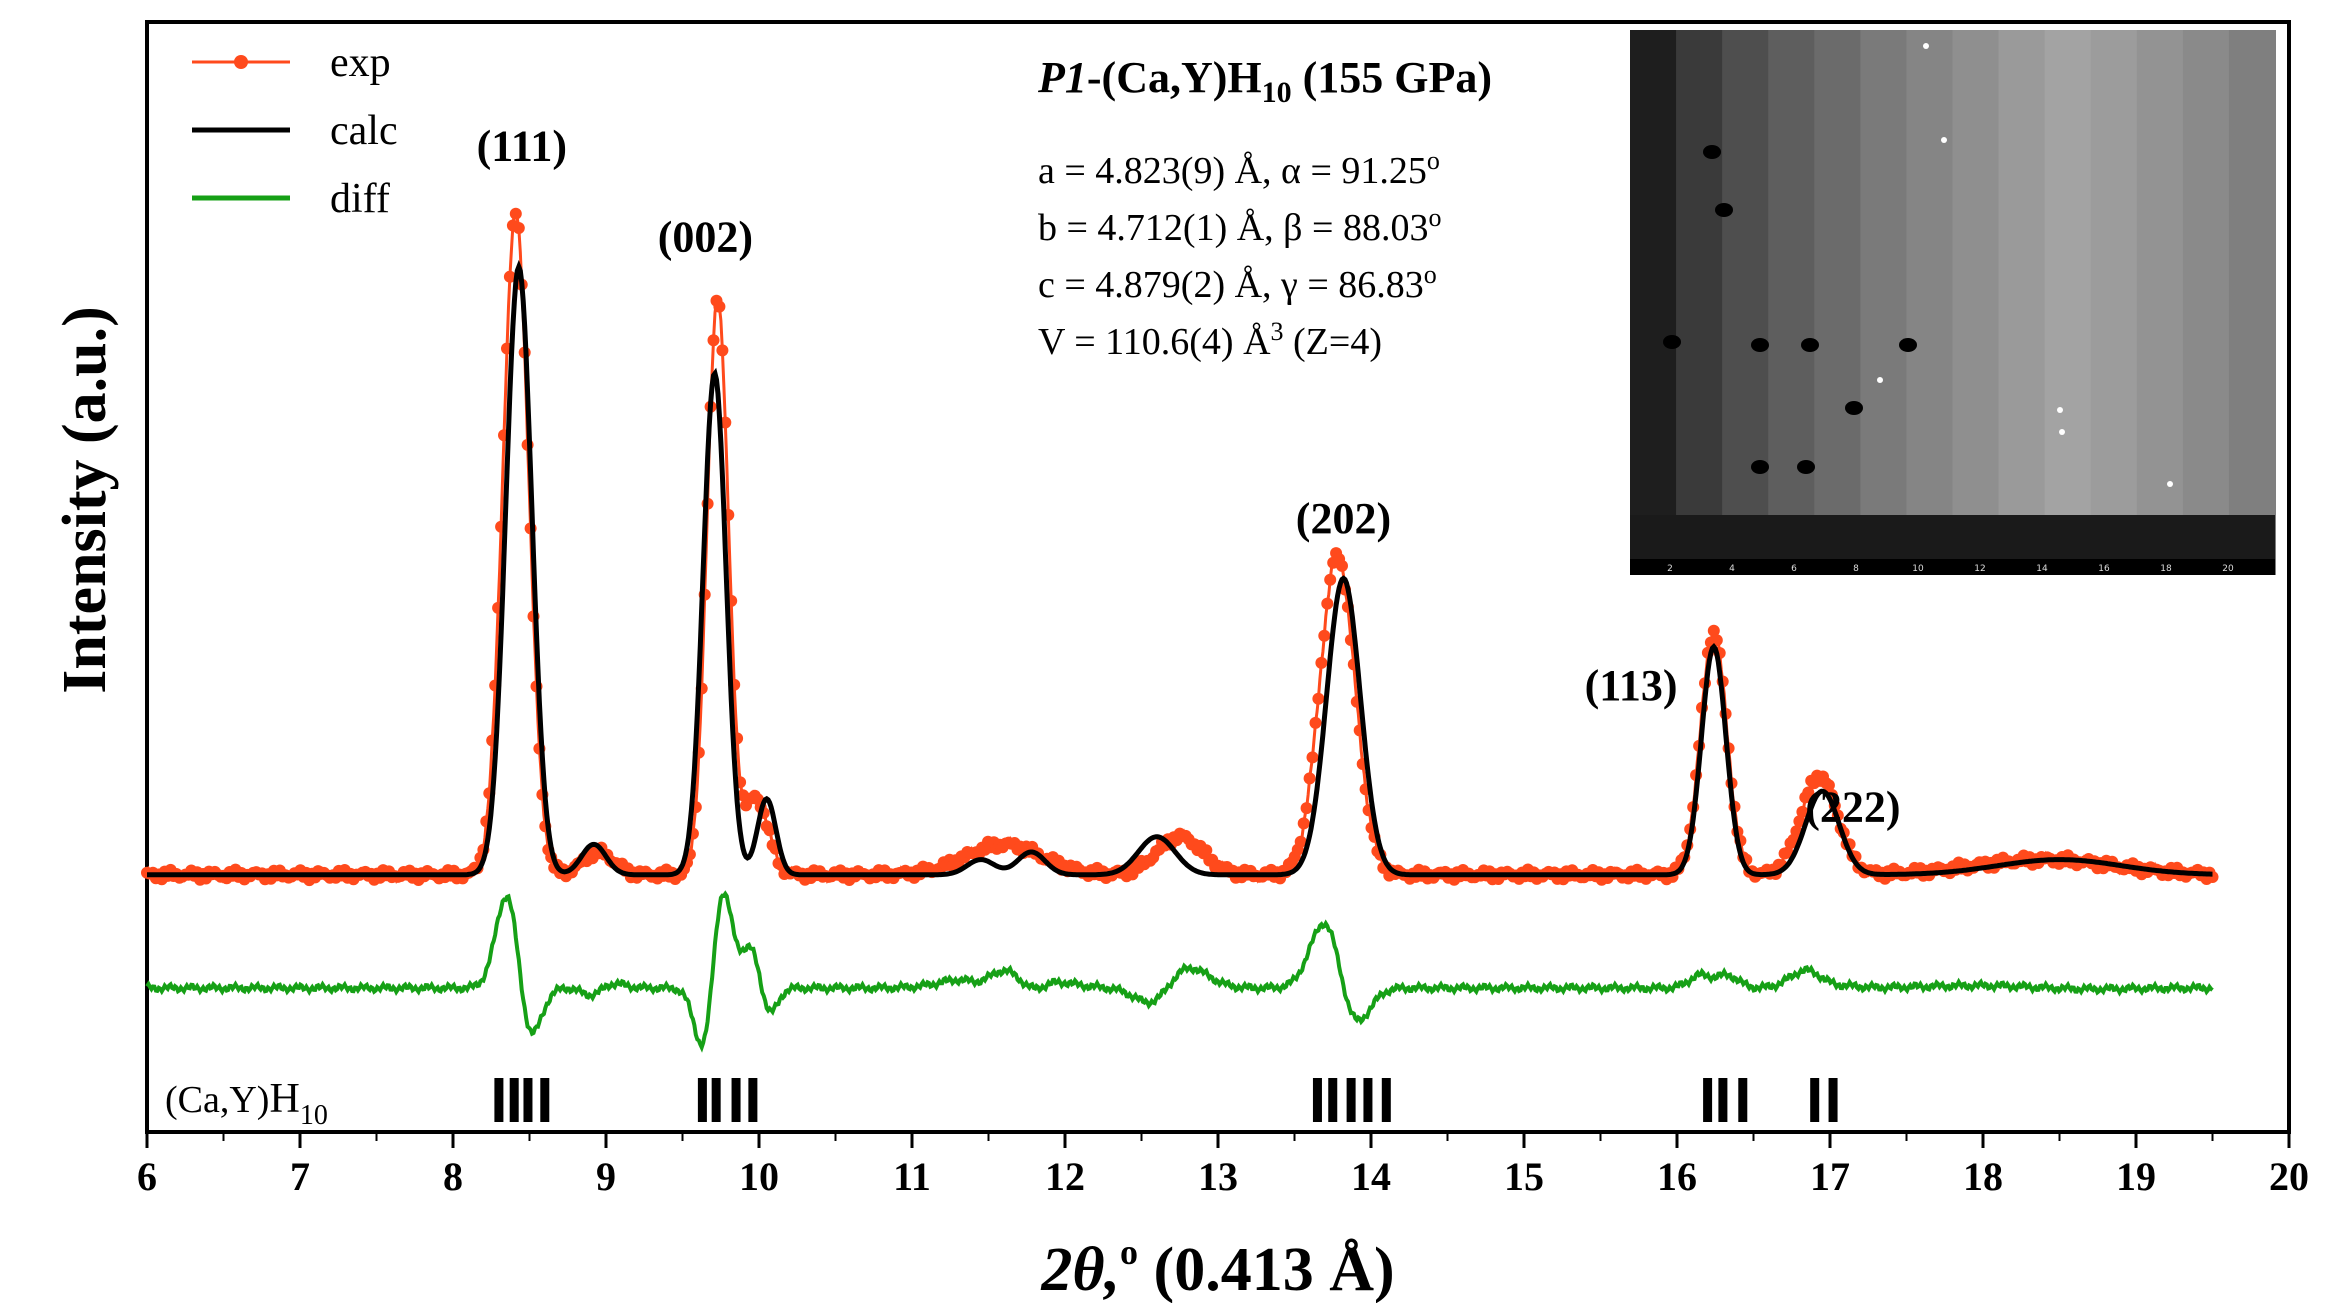 This screenshot has width=2331, height=1303. Describe the element at coordinates (246, 1103) in the screenshot. I see `bragg-phase-label: (Ca,Y)H10` at that location.